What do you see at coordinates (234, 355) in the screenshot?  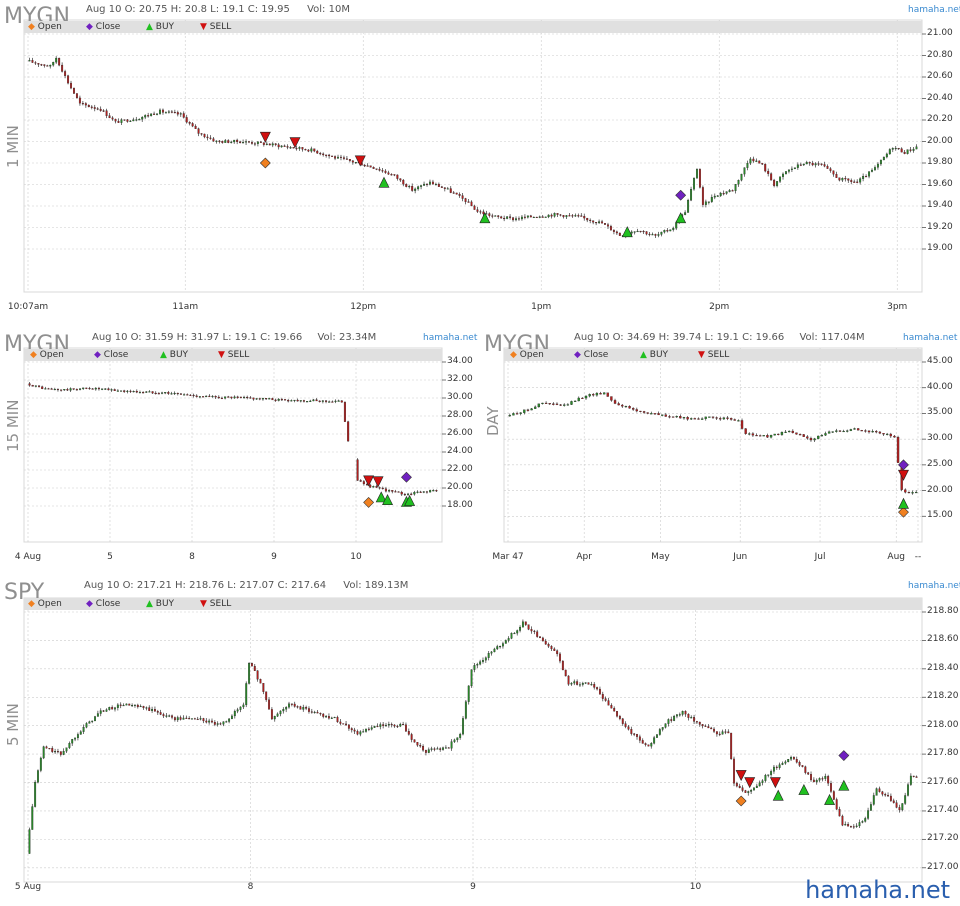 I see `legend-sell: ▼ SELL` at bounding box center [234, 355].